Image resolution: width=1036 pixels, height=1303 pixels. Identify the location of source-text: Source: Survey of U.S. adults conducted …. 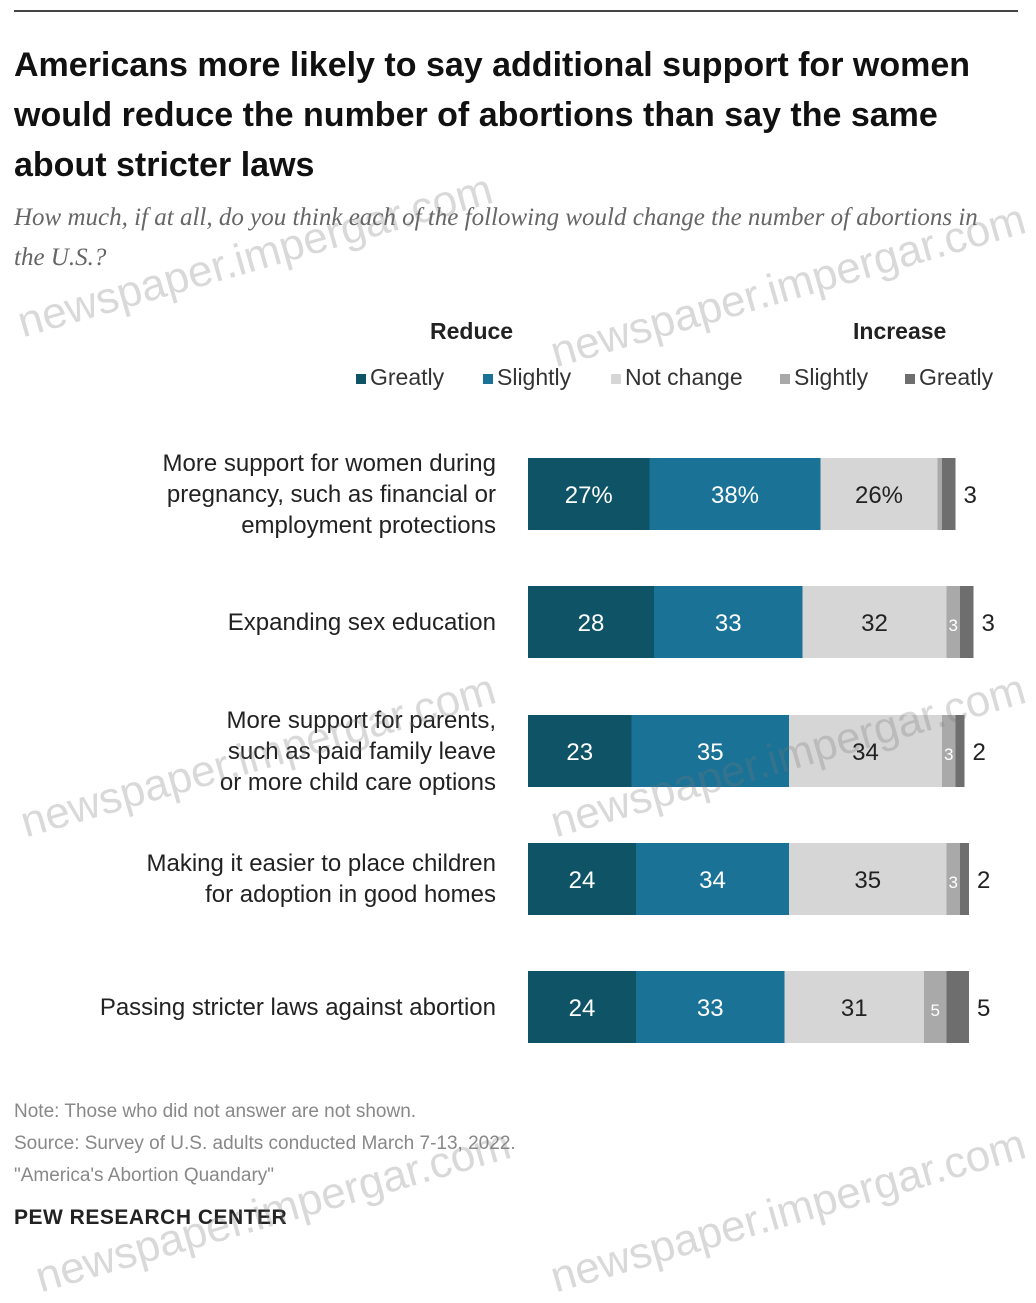
(265, 1143).